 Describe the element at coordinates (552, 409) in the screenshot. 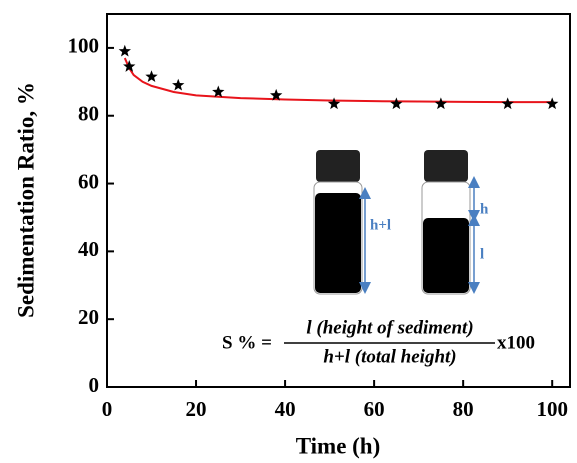

I see `x-tick-label: 100` at that location.